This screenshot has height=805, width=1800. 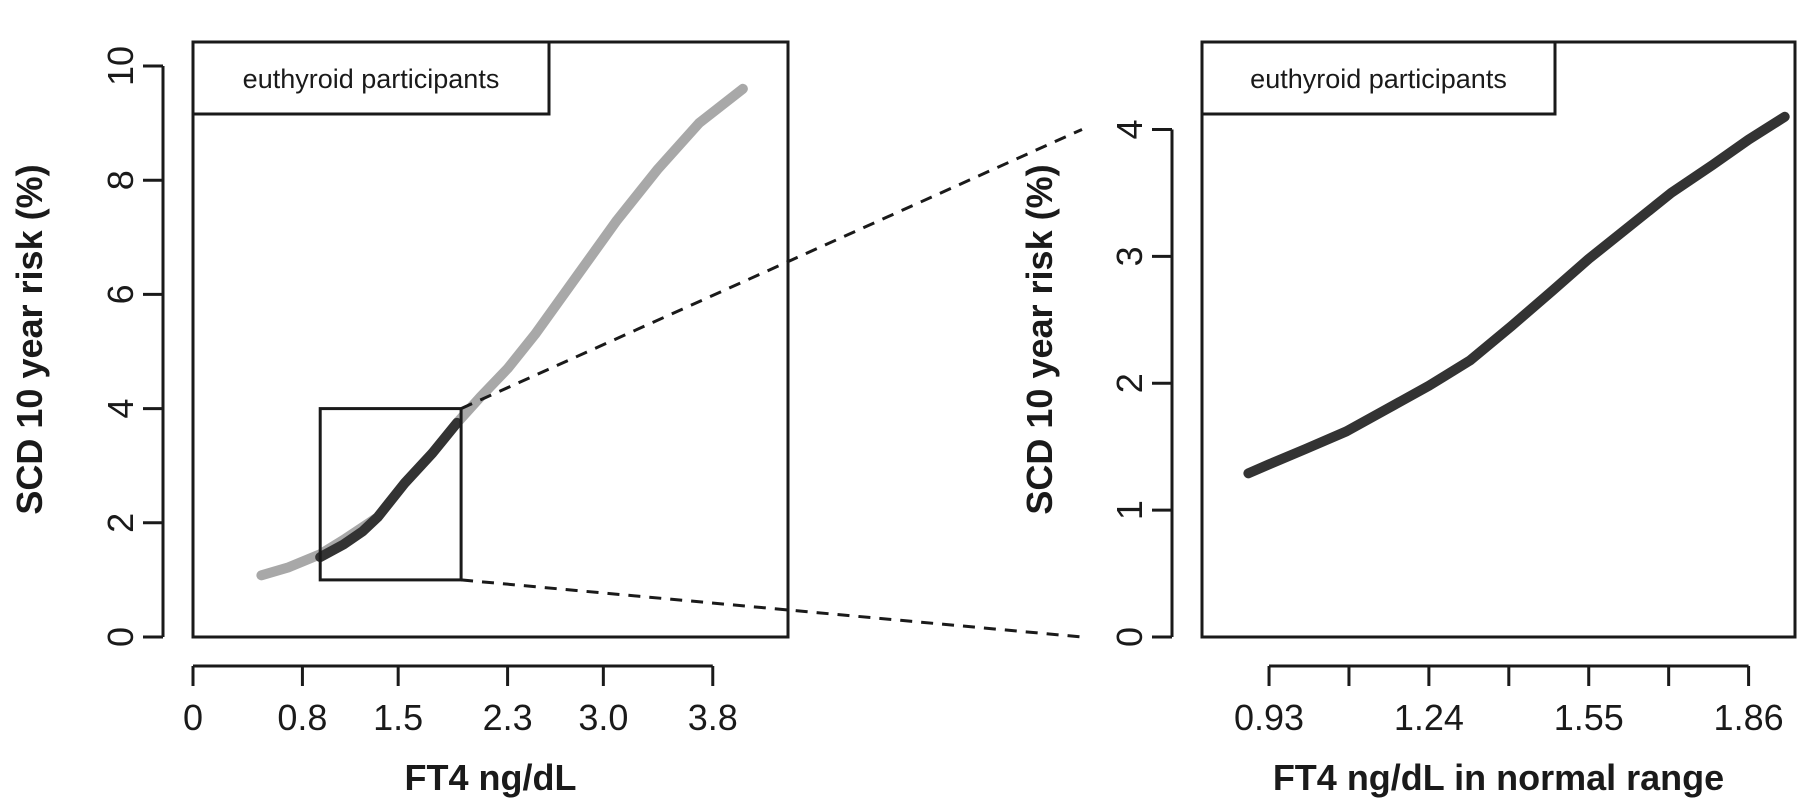 What do you see at coordinates (1498, 777) in the screenshot?
I see `x-axis-title: FT4 ng/dL in normal range` at bounding box center [1498, 777].